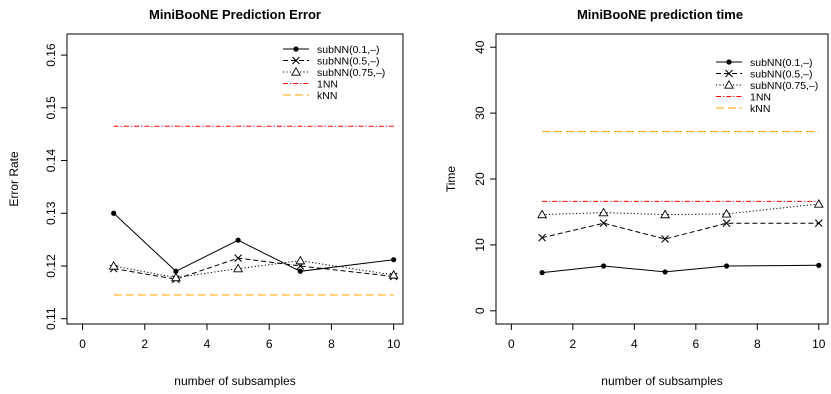 This screenshot has width=831, height=394. I want to click on y-tick-label: 0.11, so click(51, 318).